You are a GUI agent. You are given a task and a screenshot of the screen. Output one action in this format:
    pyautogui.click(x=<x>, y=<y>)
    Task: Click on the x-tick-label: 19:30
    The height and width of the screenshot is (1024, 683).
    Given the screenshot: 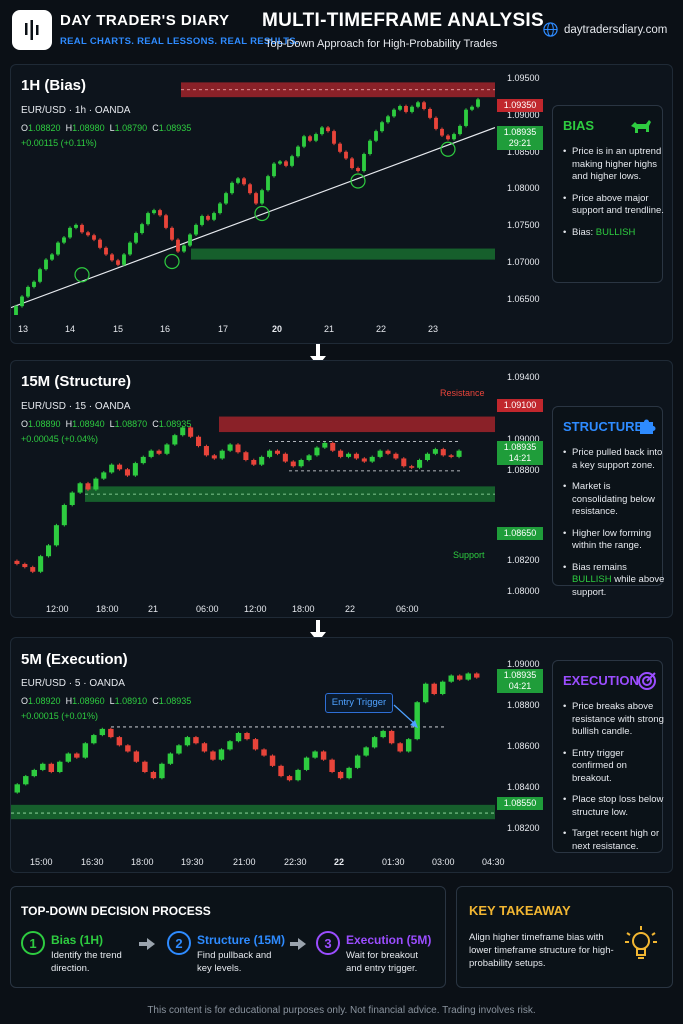 What is the action you would take?
    pyautogui.click(x=192, y=862)
    